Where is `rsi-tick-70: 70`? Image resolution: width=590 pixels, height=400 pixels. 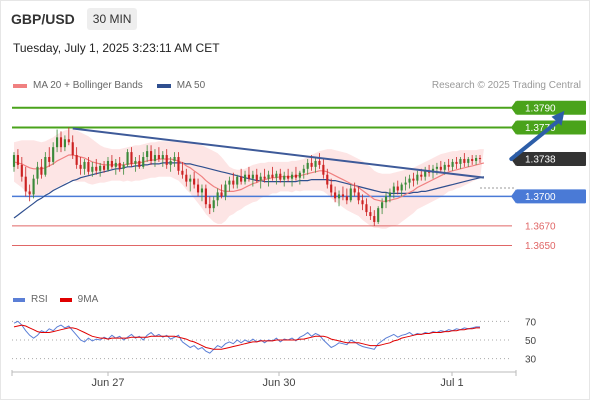 rsi-tick-70: 70 is located at coordinates (531, 322).